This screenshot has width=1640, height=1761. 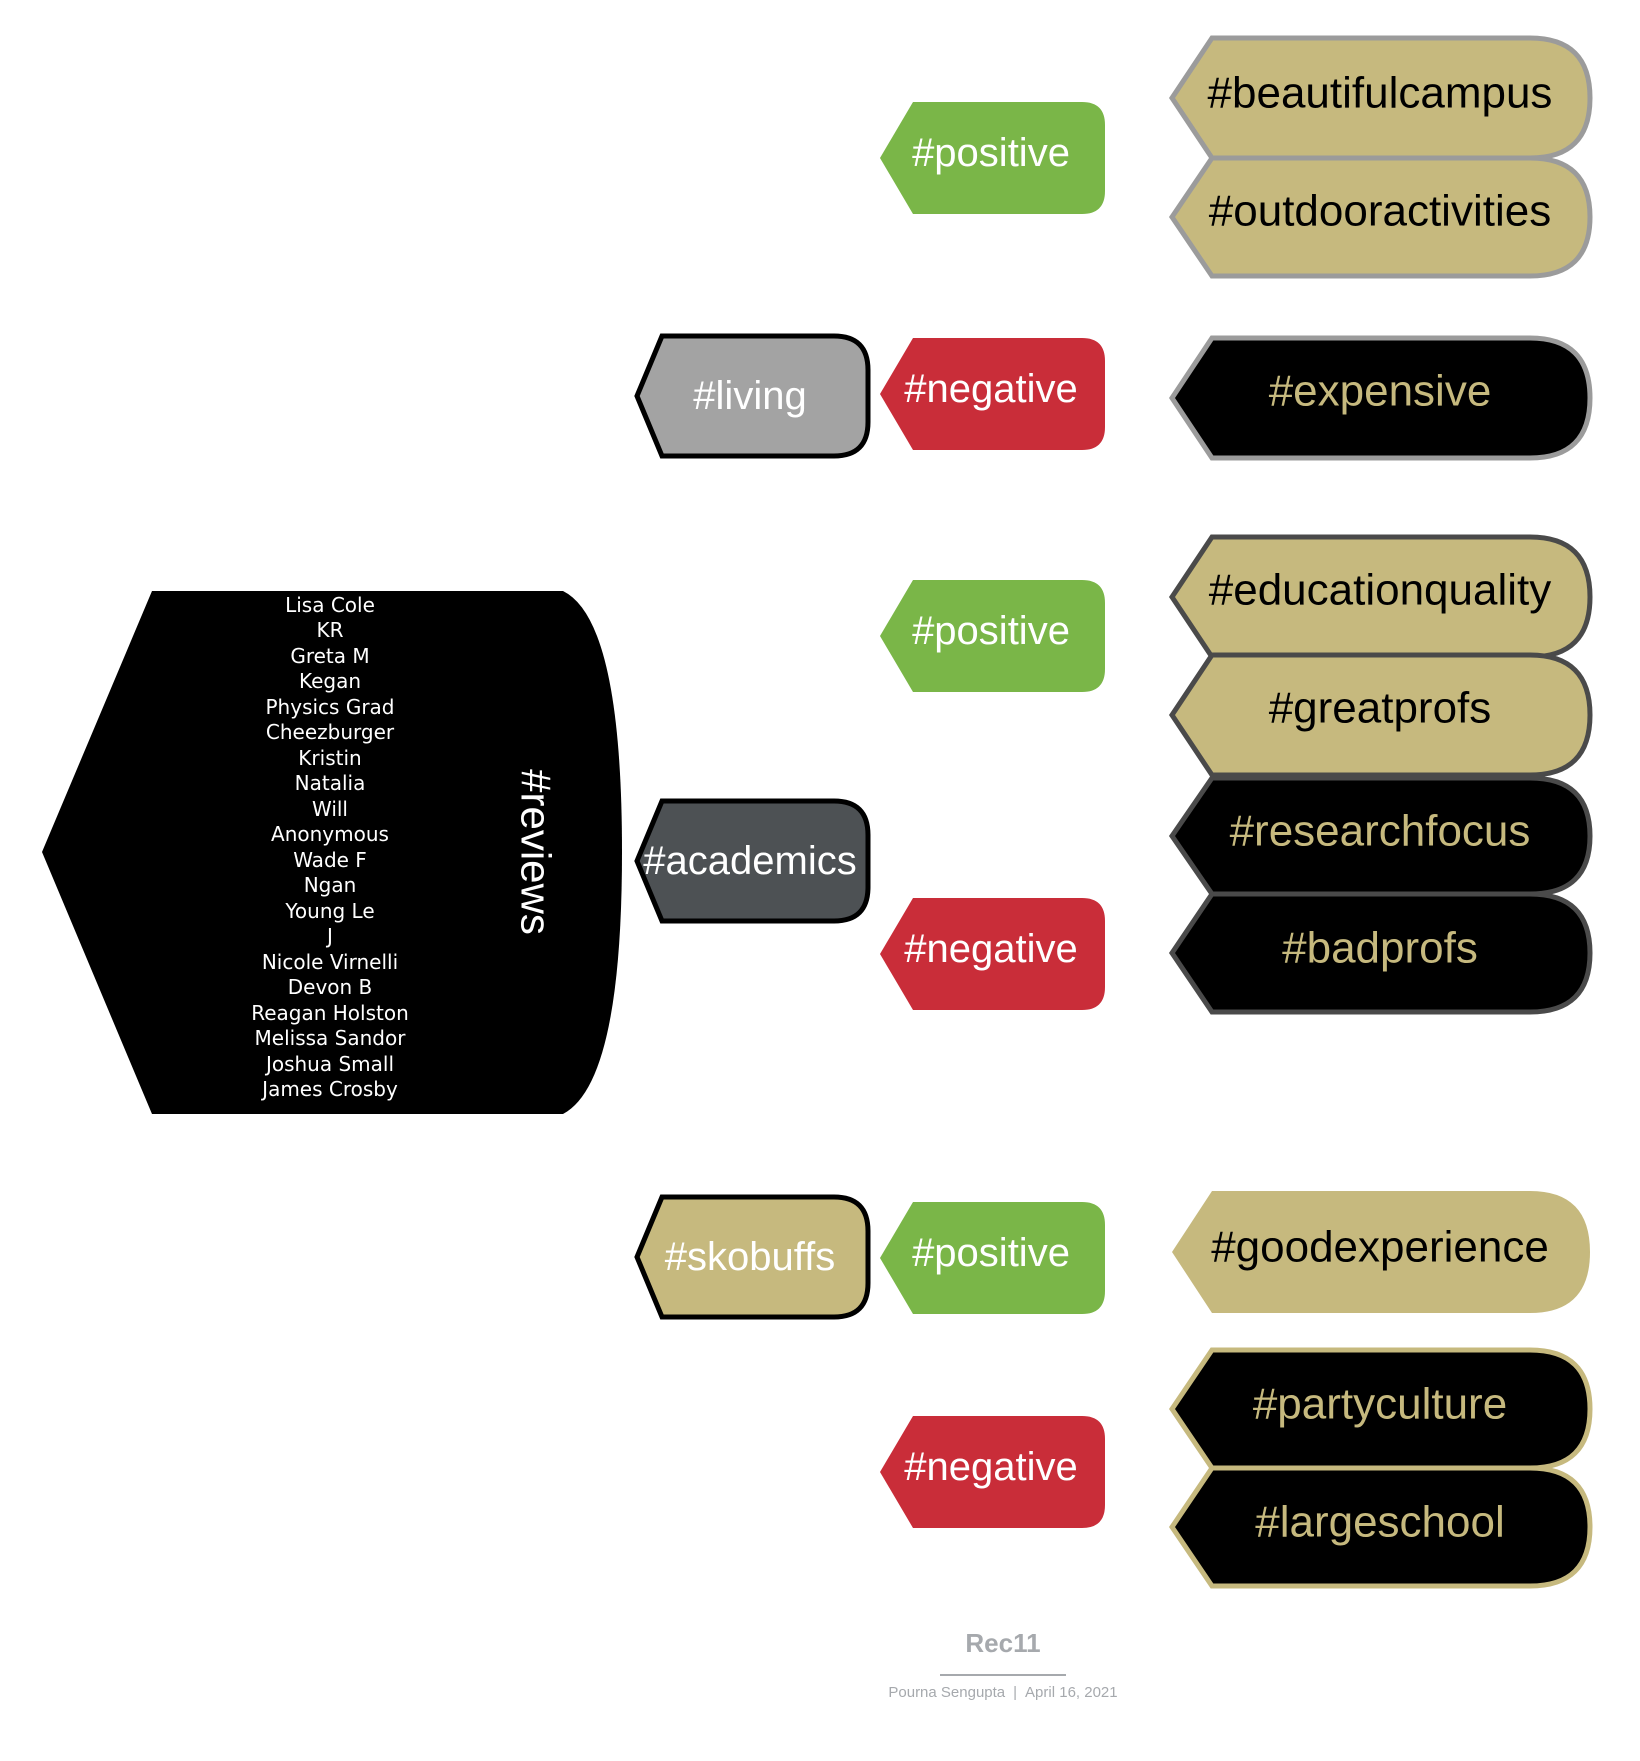 I want to click on root-label: #reviews, so click(x=536, y=852).